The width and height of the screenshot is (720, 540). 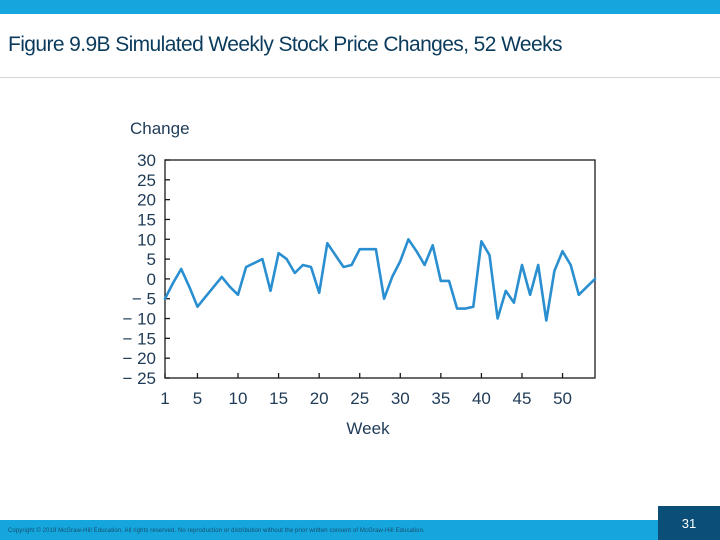 What do you see at coordinates (440, 398) in the screenshot?
I see `x-tick-label: 35` at bounding box center [440, 398].